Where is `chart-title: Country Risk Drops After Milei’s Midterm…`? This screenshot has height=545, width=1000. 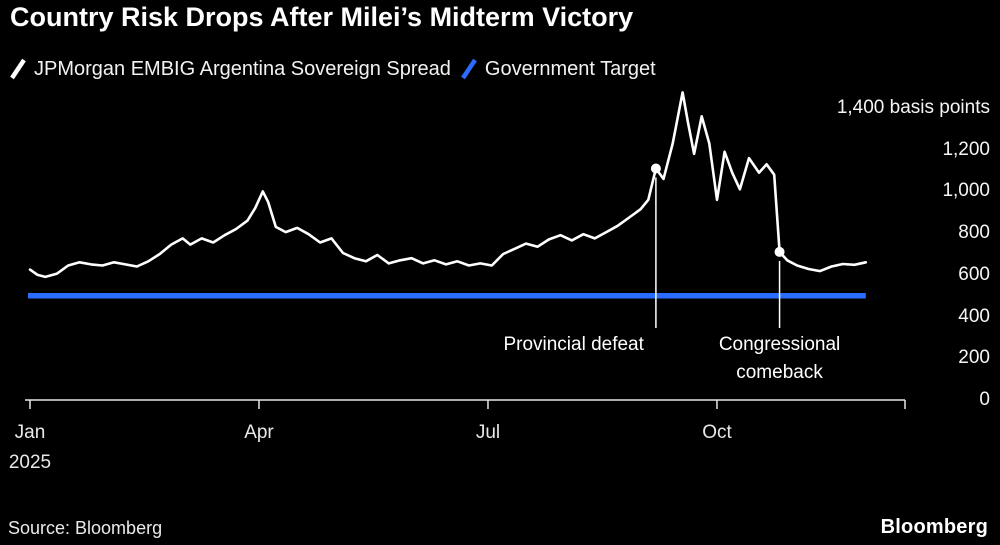
chart-title: Country Risk Drops After Milei’s Midterm… is located at coordinates (322, 17).